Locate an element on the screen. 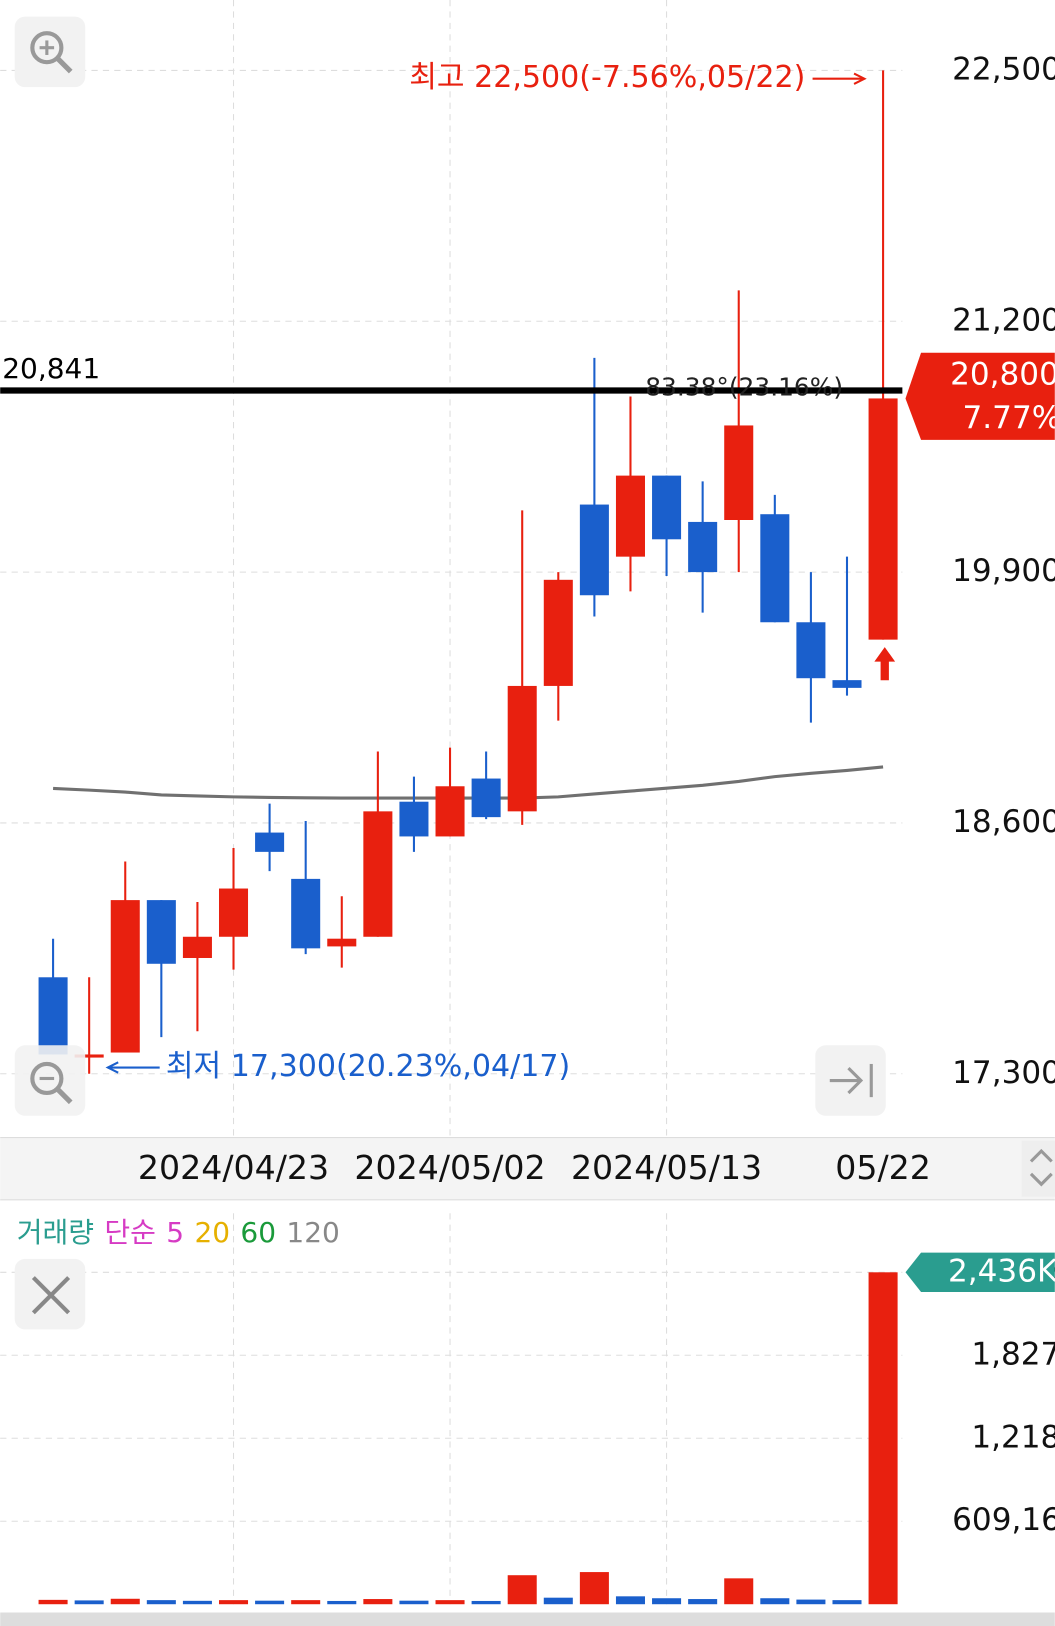 The image size is (1055, 1626). x-tick-label: 2024/05/13 is located at coordinates (666, 1167).